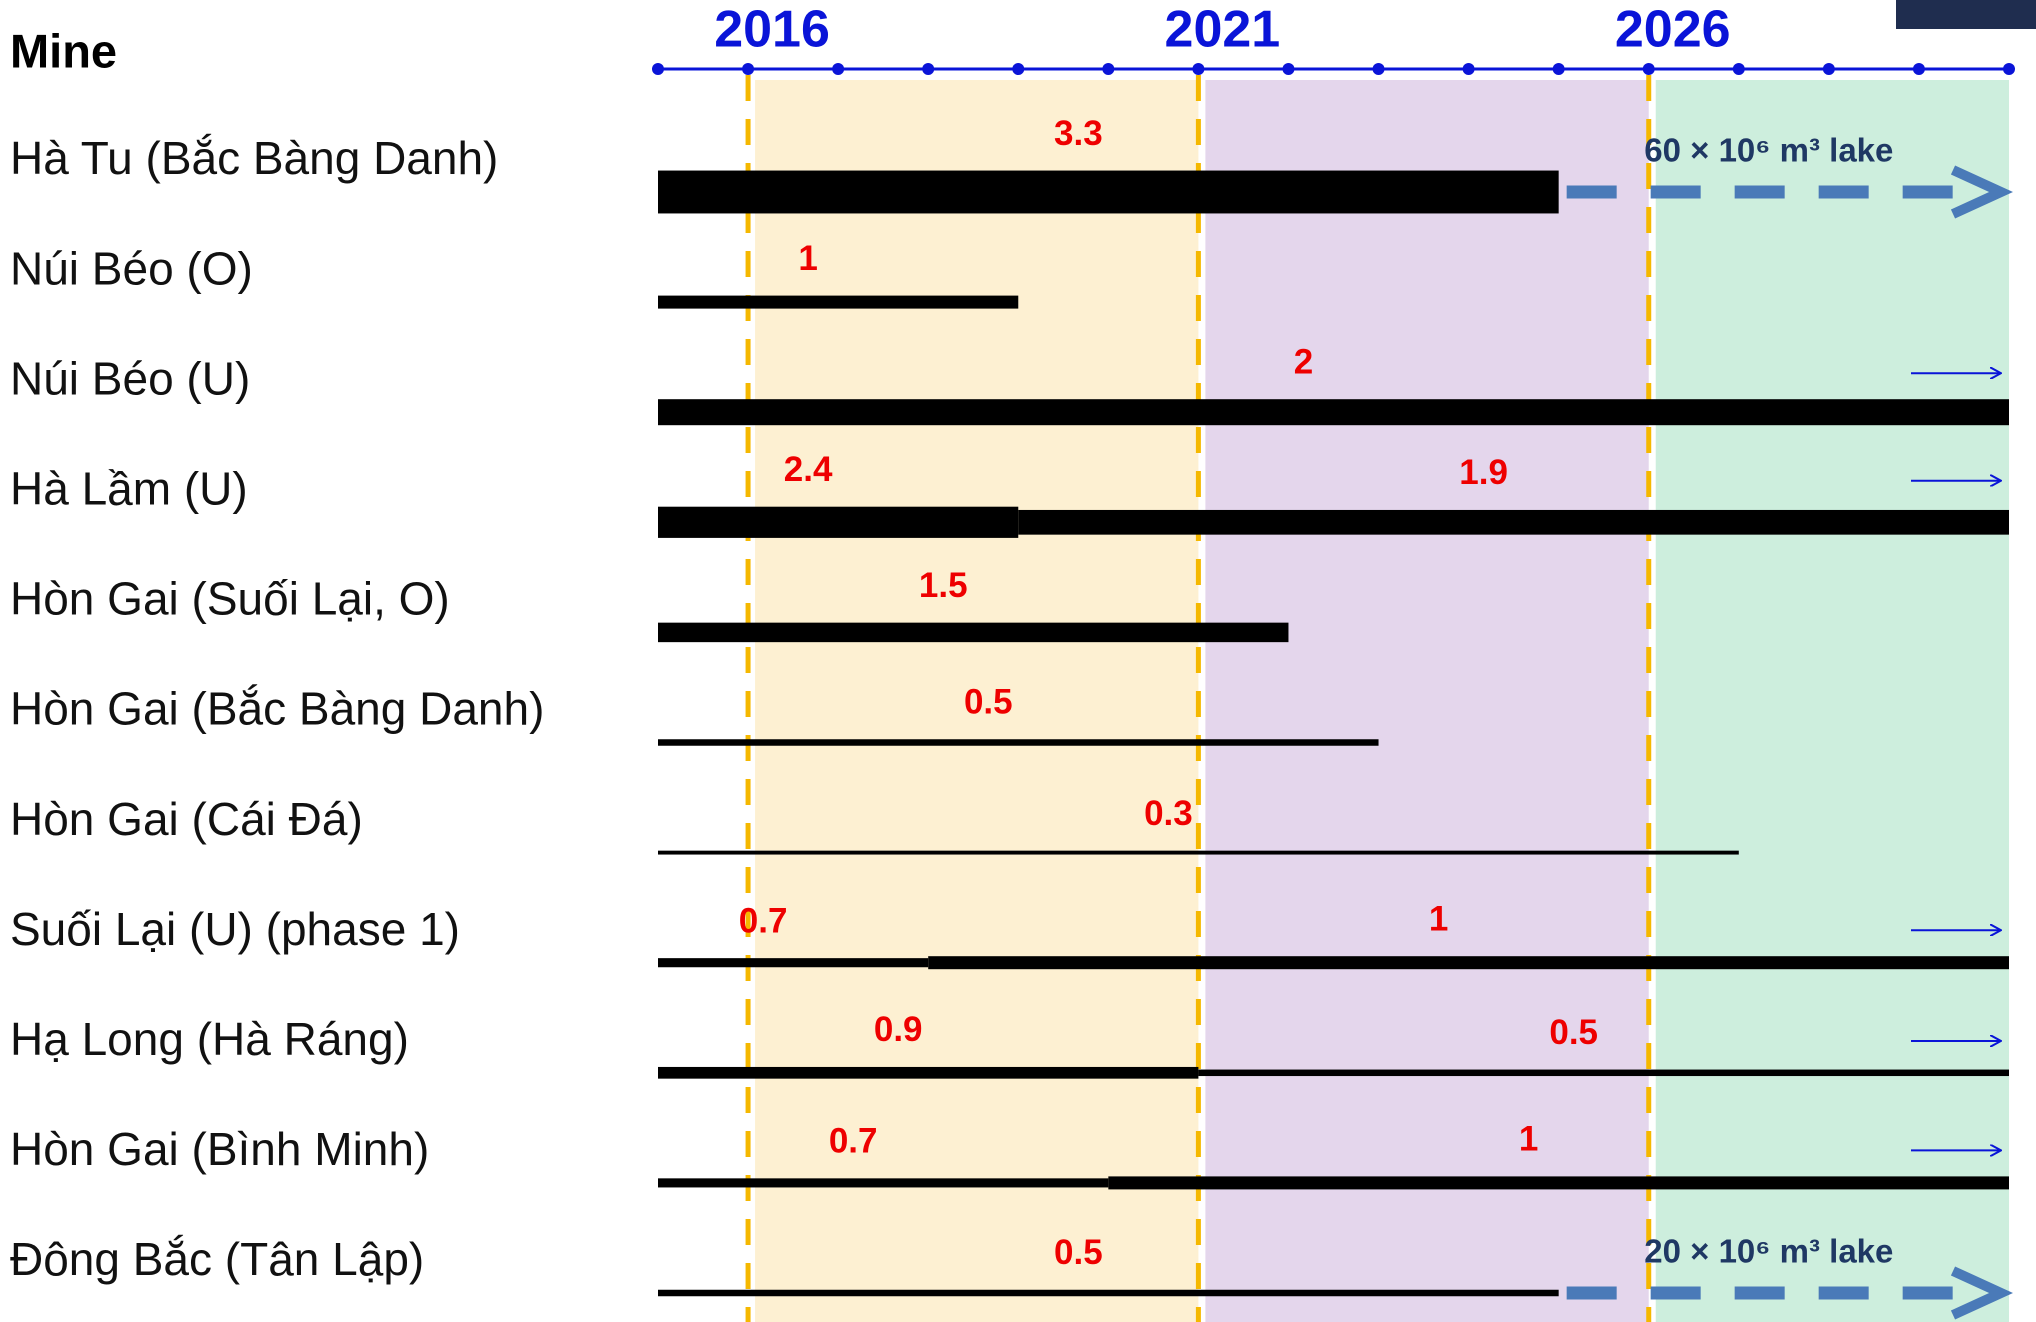  I want to click on x-tick-label: 2026, so click(1673, 30).